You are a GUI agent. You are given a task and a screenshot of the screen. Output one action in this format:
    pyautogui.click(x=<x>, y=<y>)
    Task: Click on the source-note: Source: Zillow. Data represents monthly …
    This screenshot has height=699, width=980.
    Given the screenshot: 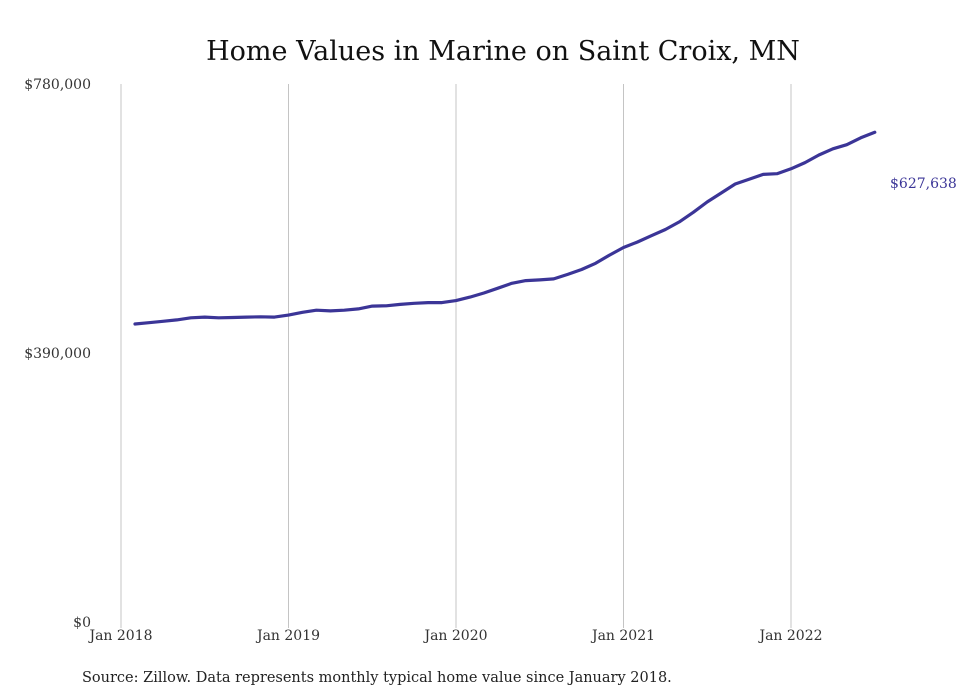 What is the action you would take?
    pyautogui.click(x=377, y=678)
    